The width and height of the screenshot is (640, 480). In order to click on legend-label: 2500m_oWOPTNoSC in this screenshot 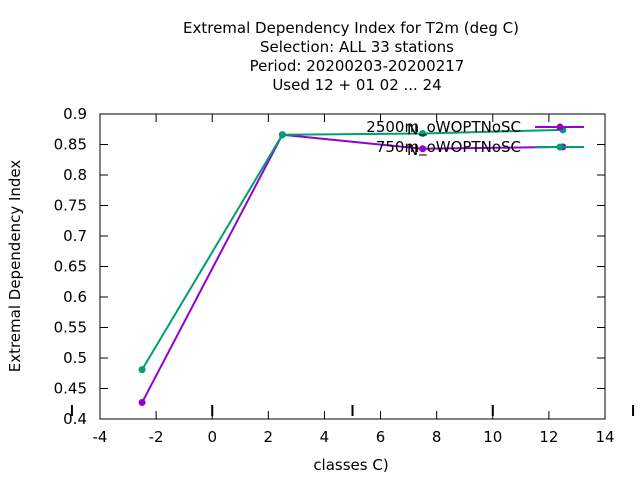, I will do `click(443, 127)`.